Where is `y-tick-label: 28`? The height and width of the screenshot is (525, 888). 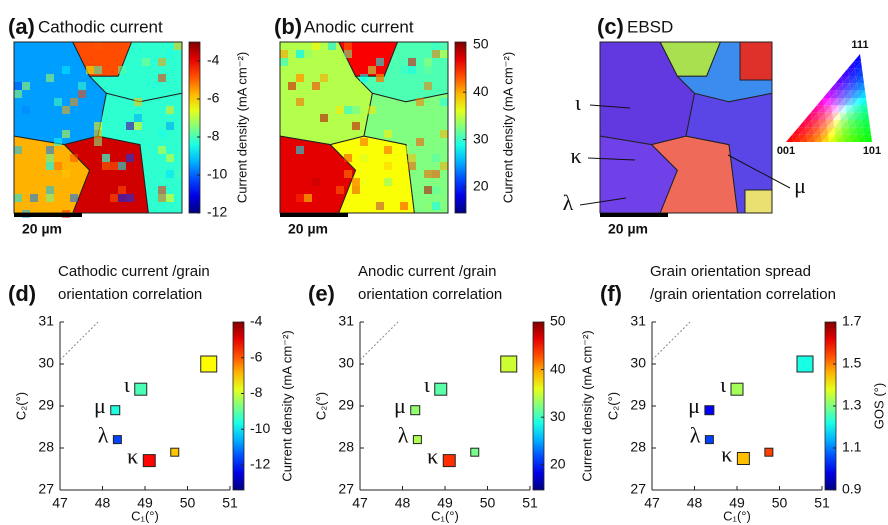 y-tick-label: 28 is located at coordinates (346, 447).